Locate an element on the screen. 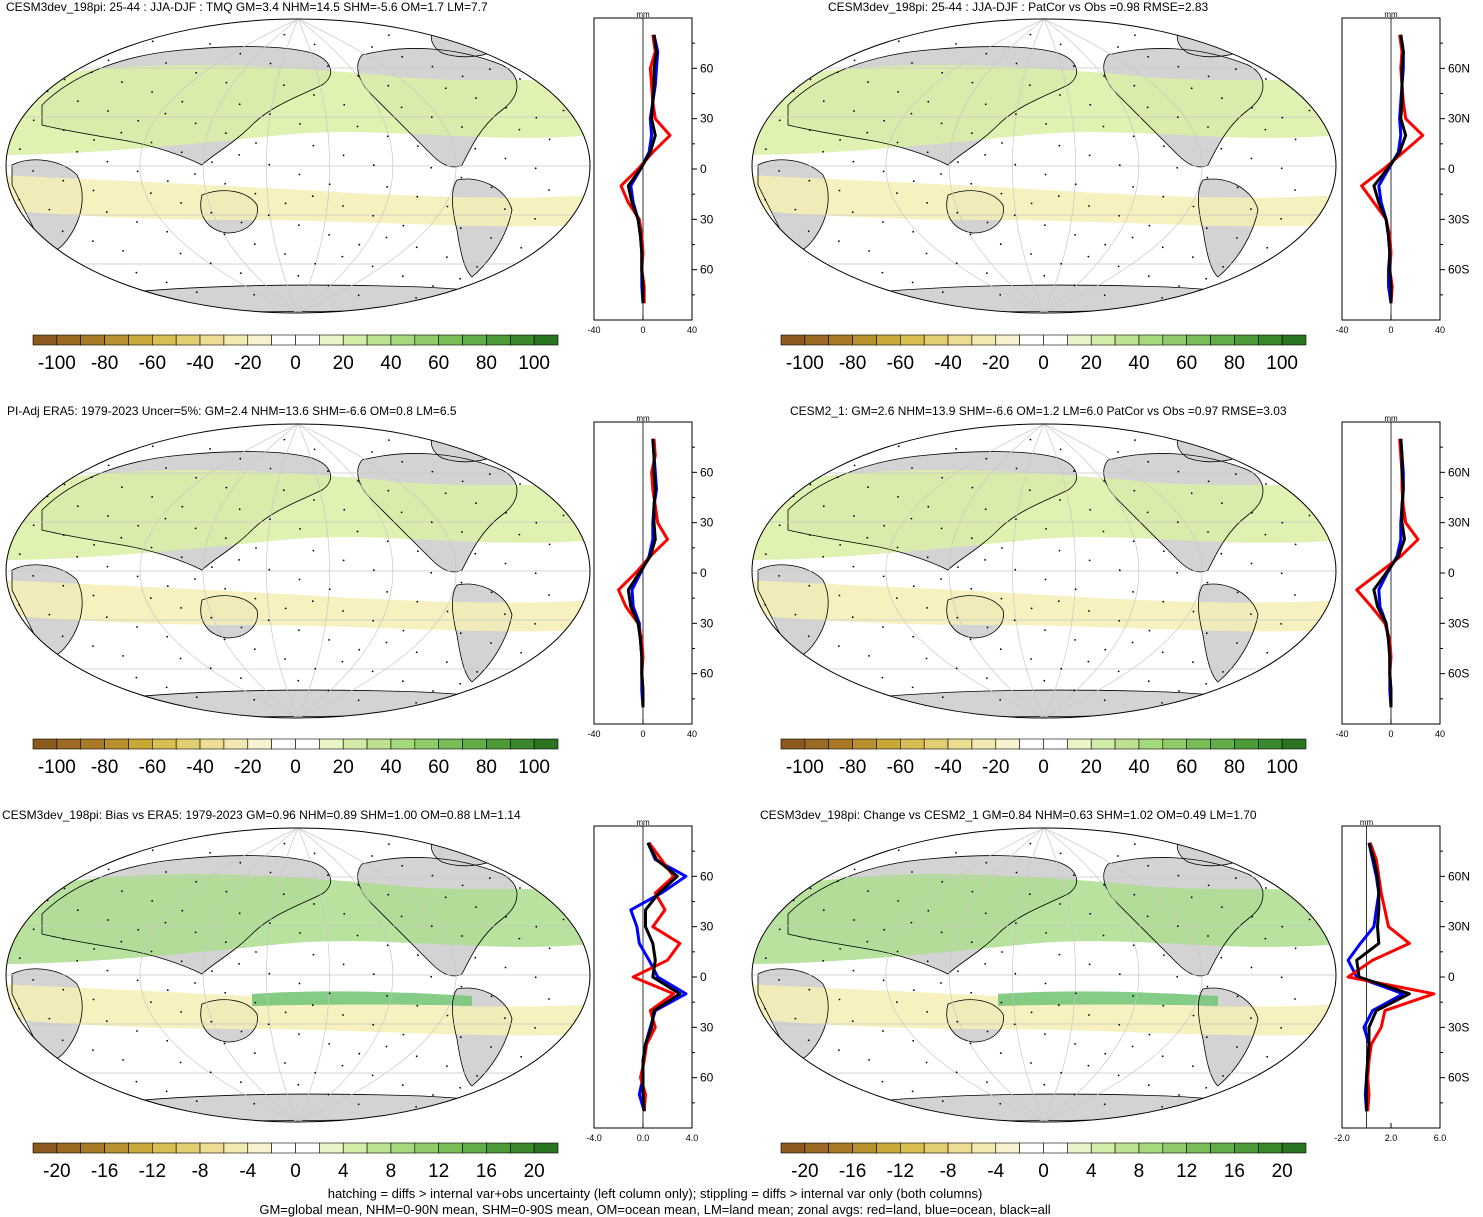 The width and height of the screenshot is (1483, 1217). map-border is located at coordinates (298, 571).